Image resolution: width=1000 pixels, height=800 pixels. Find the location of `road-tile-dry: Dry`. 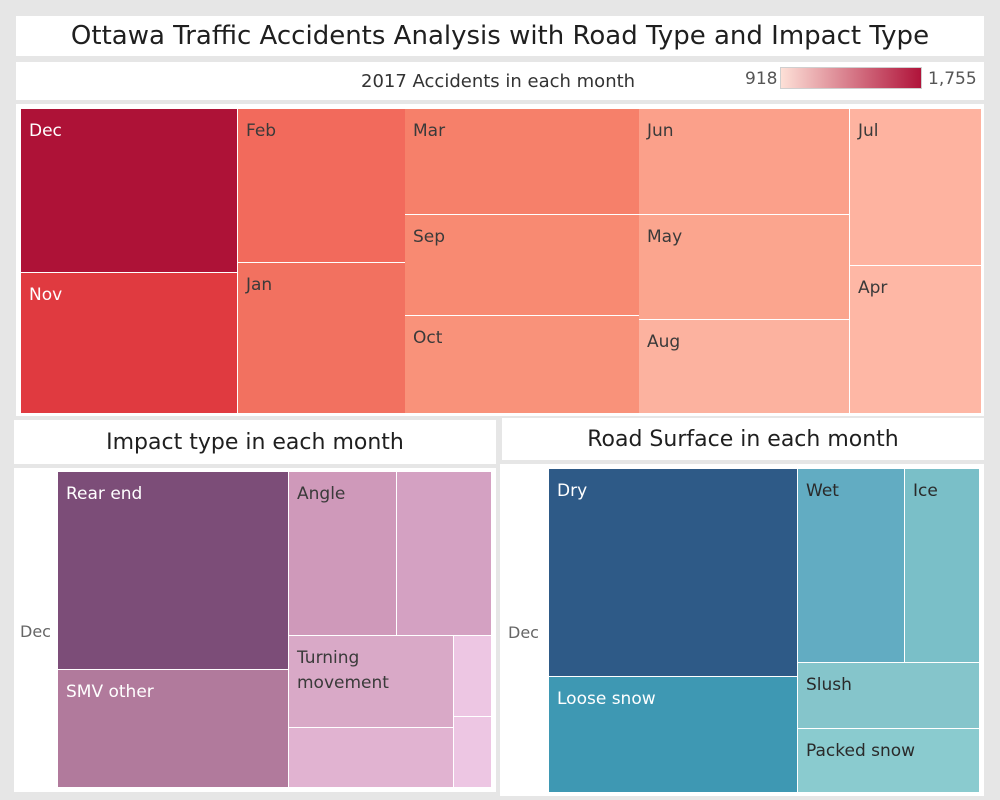

road-tile-dry: Dry is located at coordinates (673, 573).